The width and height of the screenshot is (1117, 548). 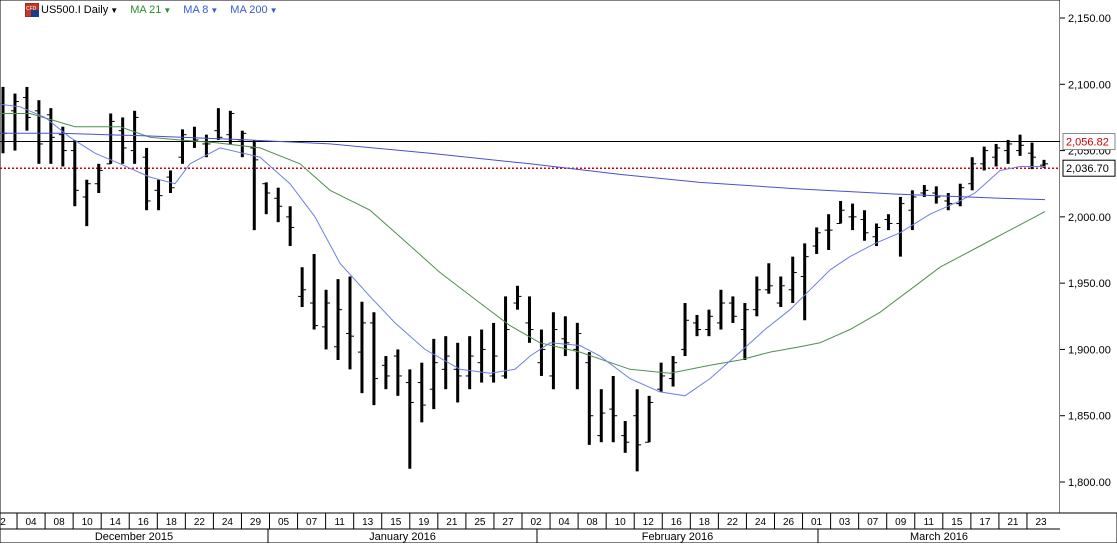 I want to click on x-tick-label: 25, so click(x=480, y=522).